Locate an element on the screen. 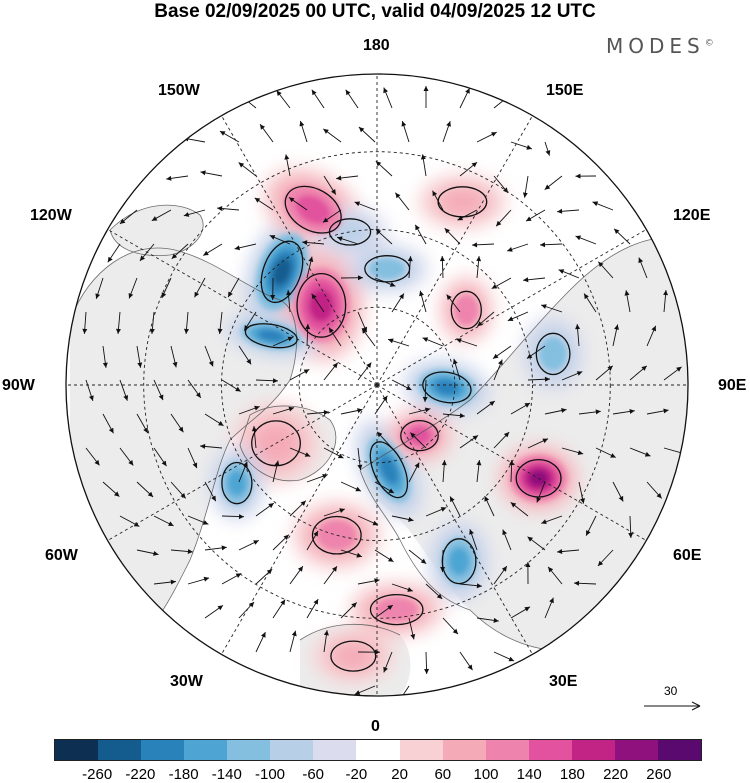 This screenshot has width=750, height=783. anomaly-hudson-negative is located at coordinates (271, 335).